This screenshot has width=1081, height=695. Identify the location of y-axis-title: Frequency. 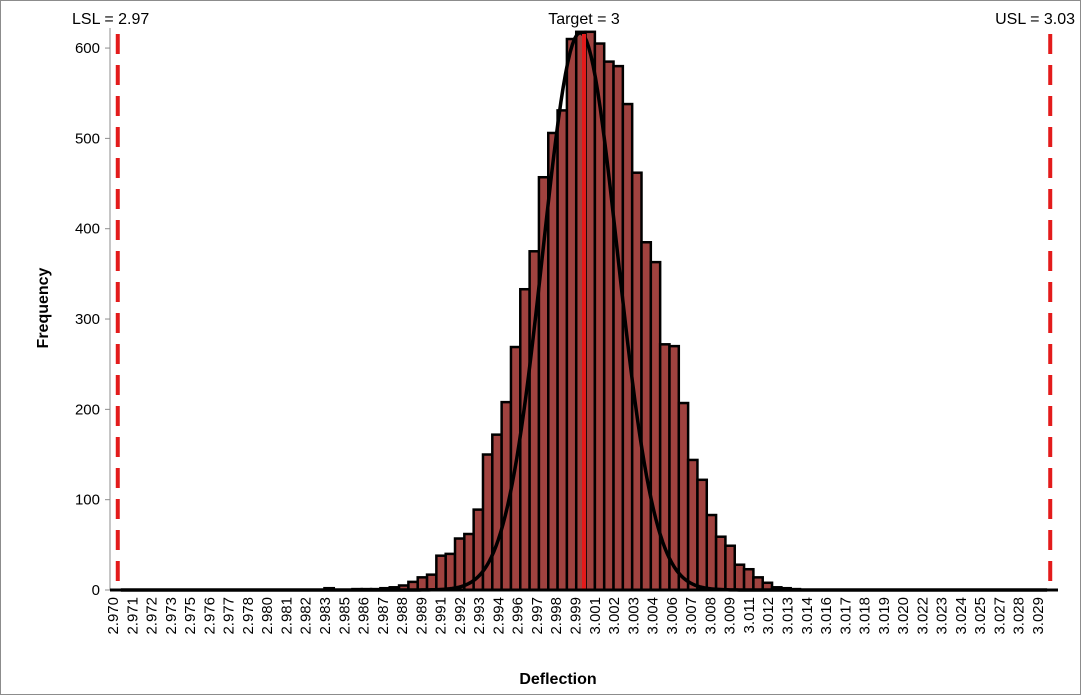
(43, 307).